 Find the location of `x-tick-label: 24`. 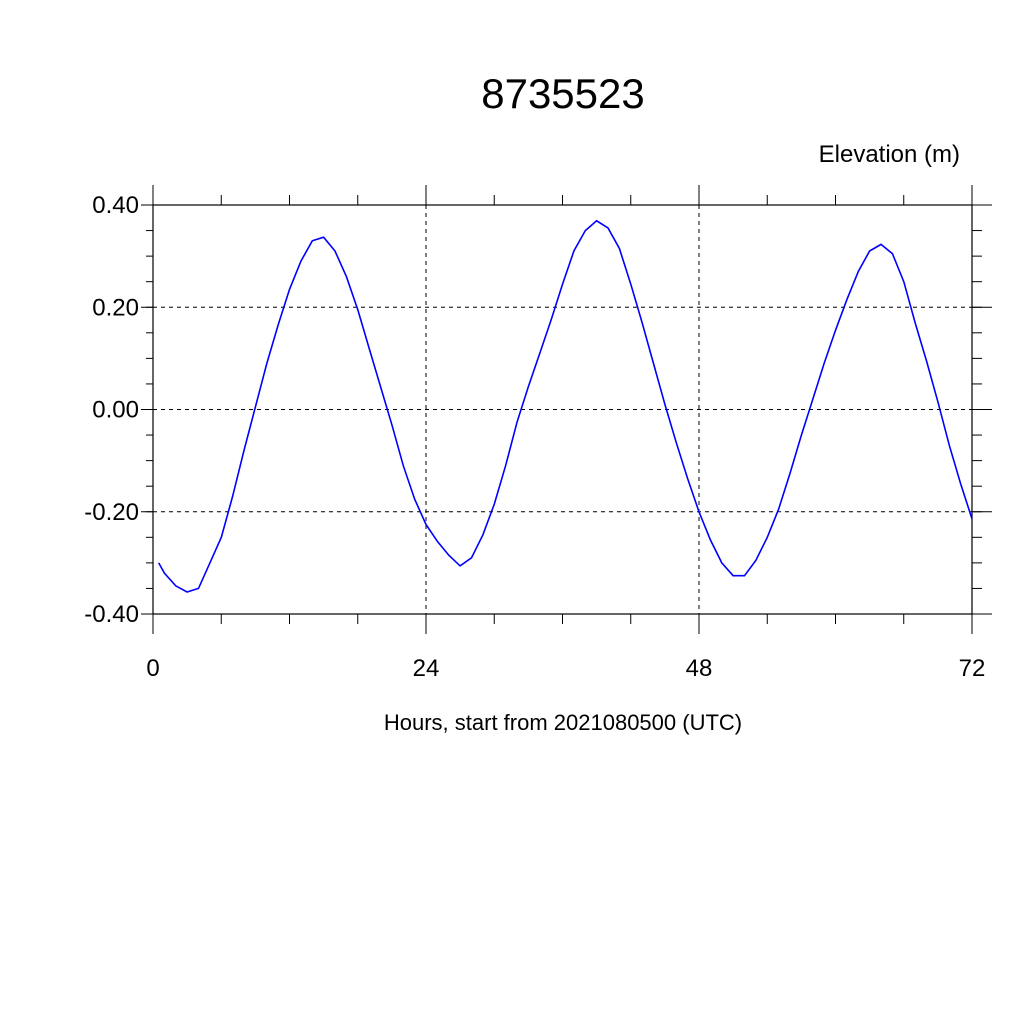

x-tick-label: 24 is located at coordinates (426, 668).